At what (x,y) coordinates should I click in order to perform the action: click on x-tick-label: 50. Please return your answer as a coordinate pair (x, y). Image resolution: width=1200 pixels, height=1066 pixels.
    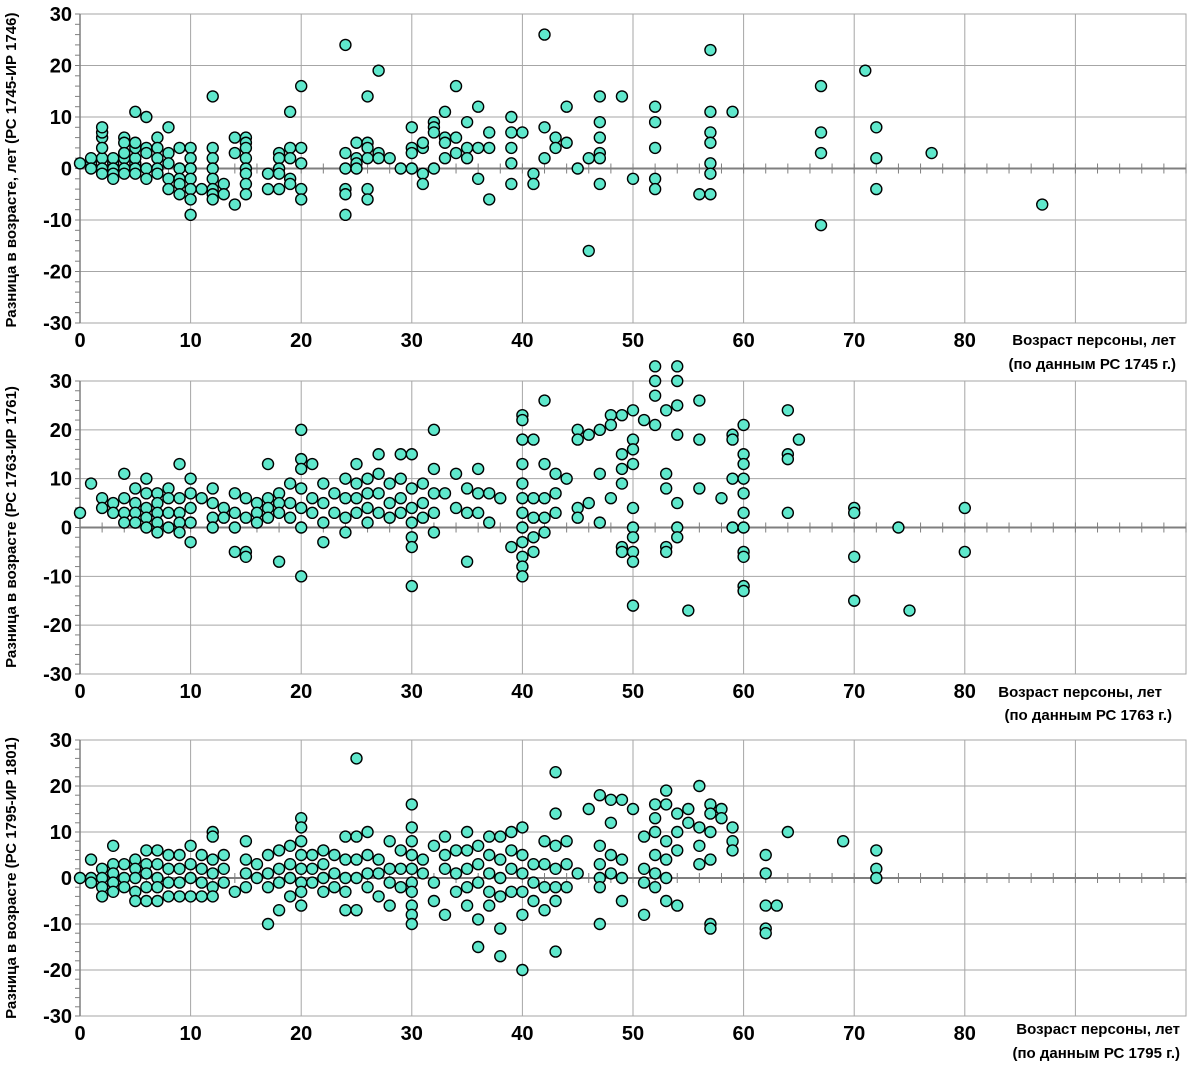
    Looking at the image, I should click on (633, 1034).